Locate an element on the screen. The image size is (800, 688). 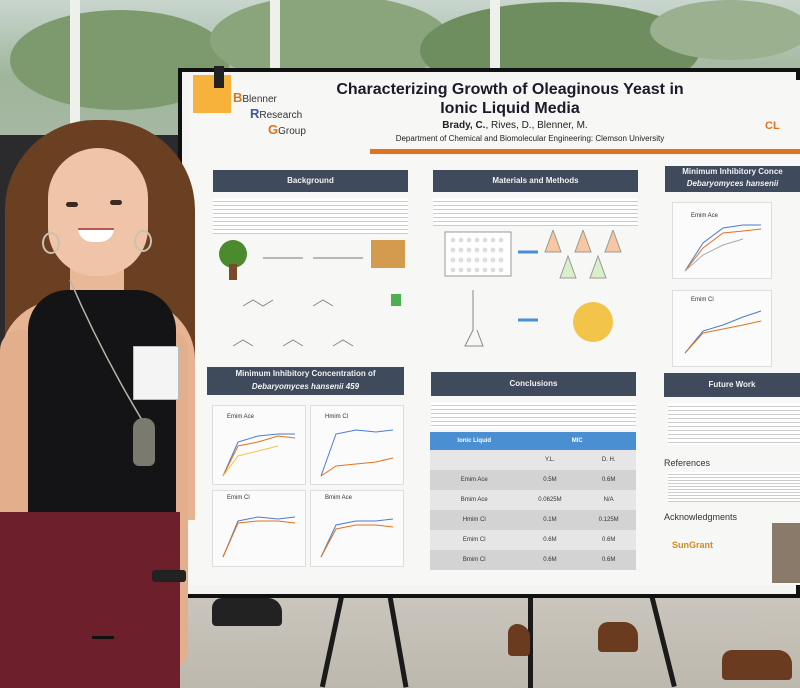
table-row: Emim Ace 0.5M 0.6M is located at coordinates (533, 480).